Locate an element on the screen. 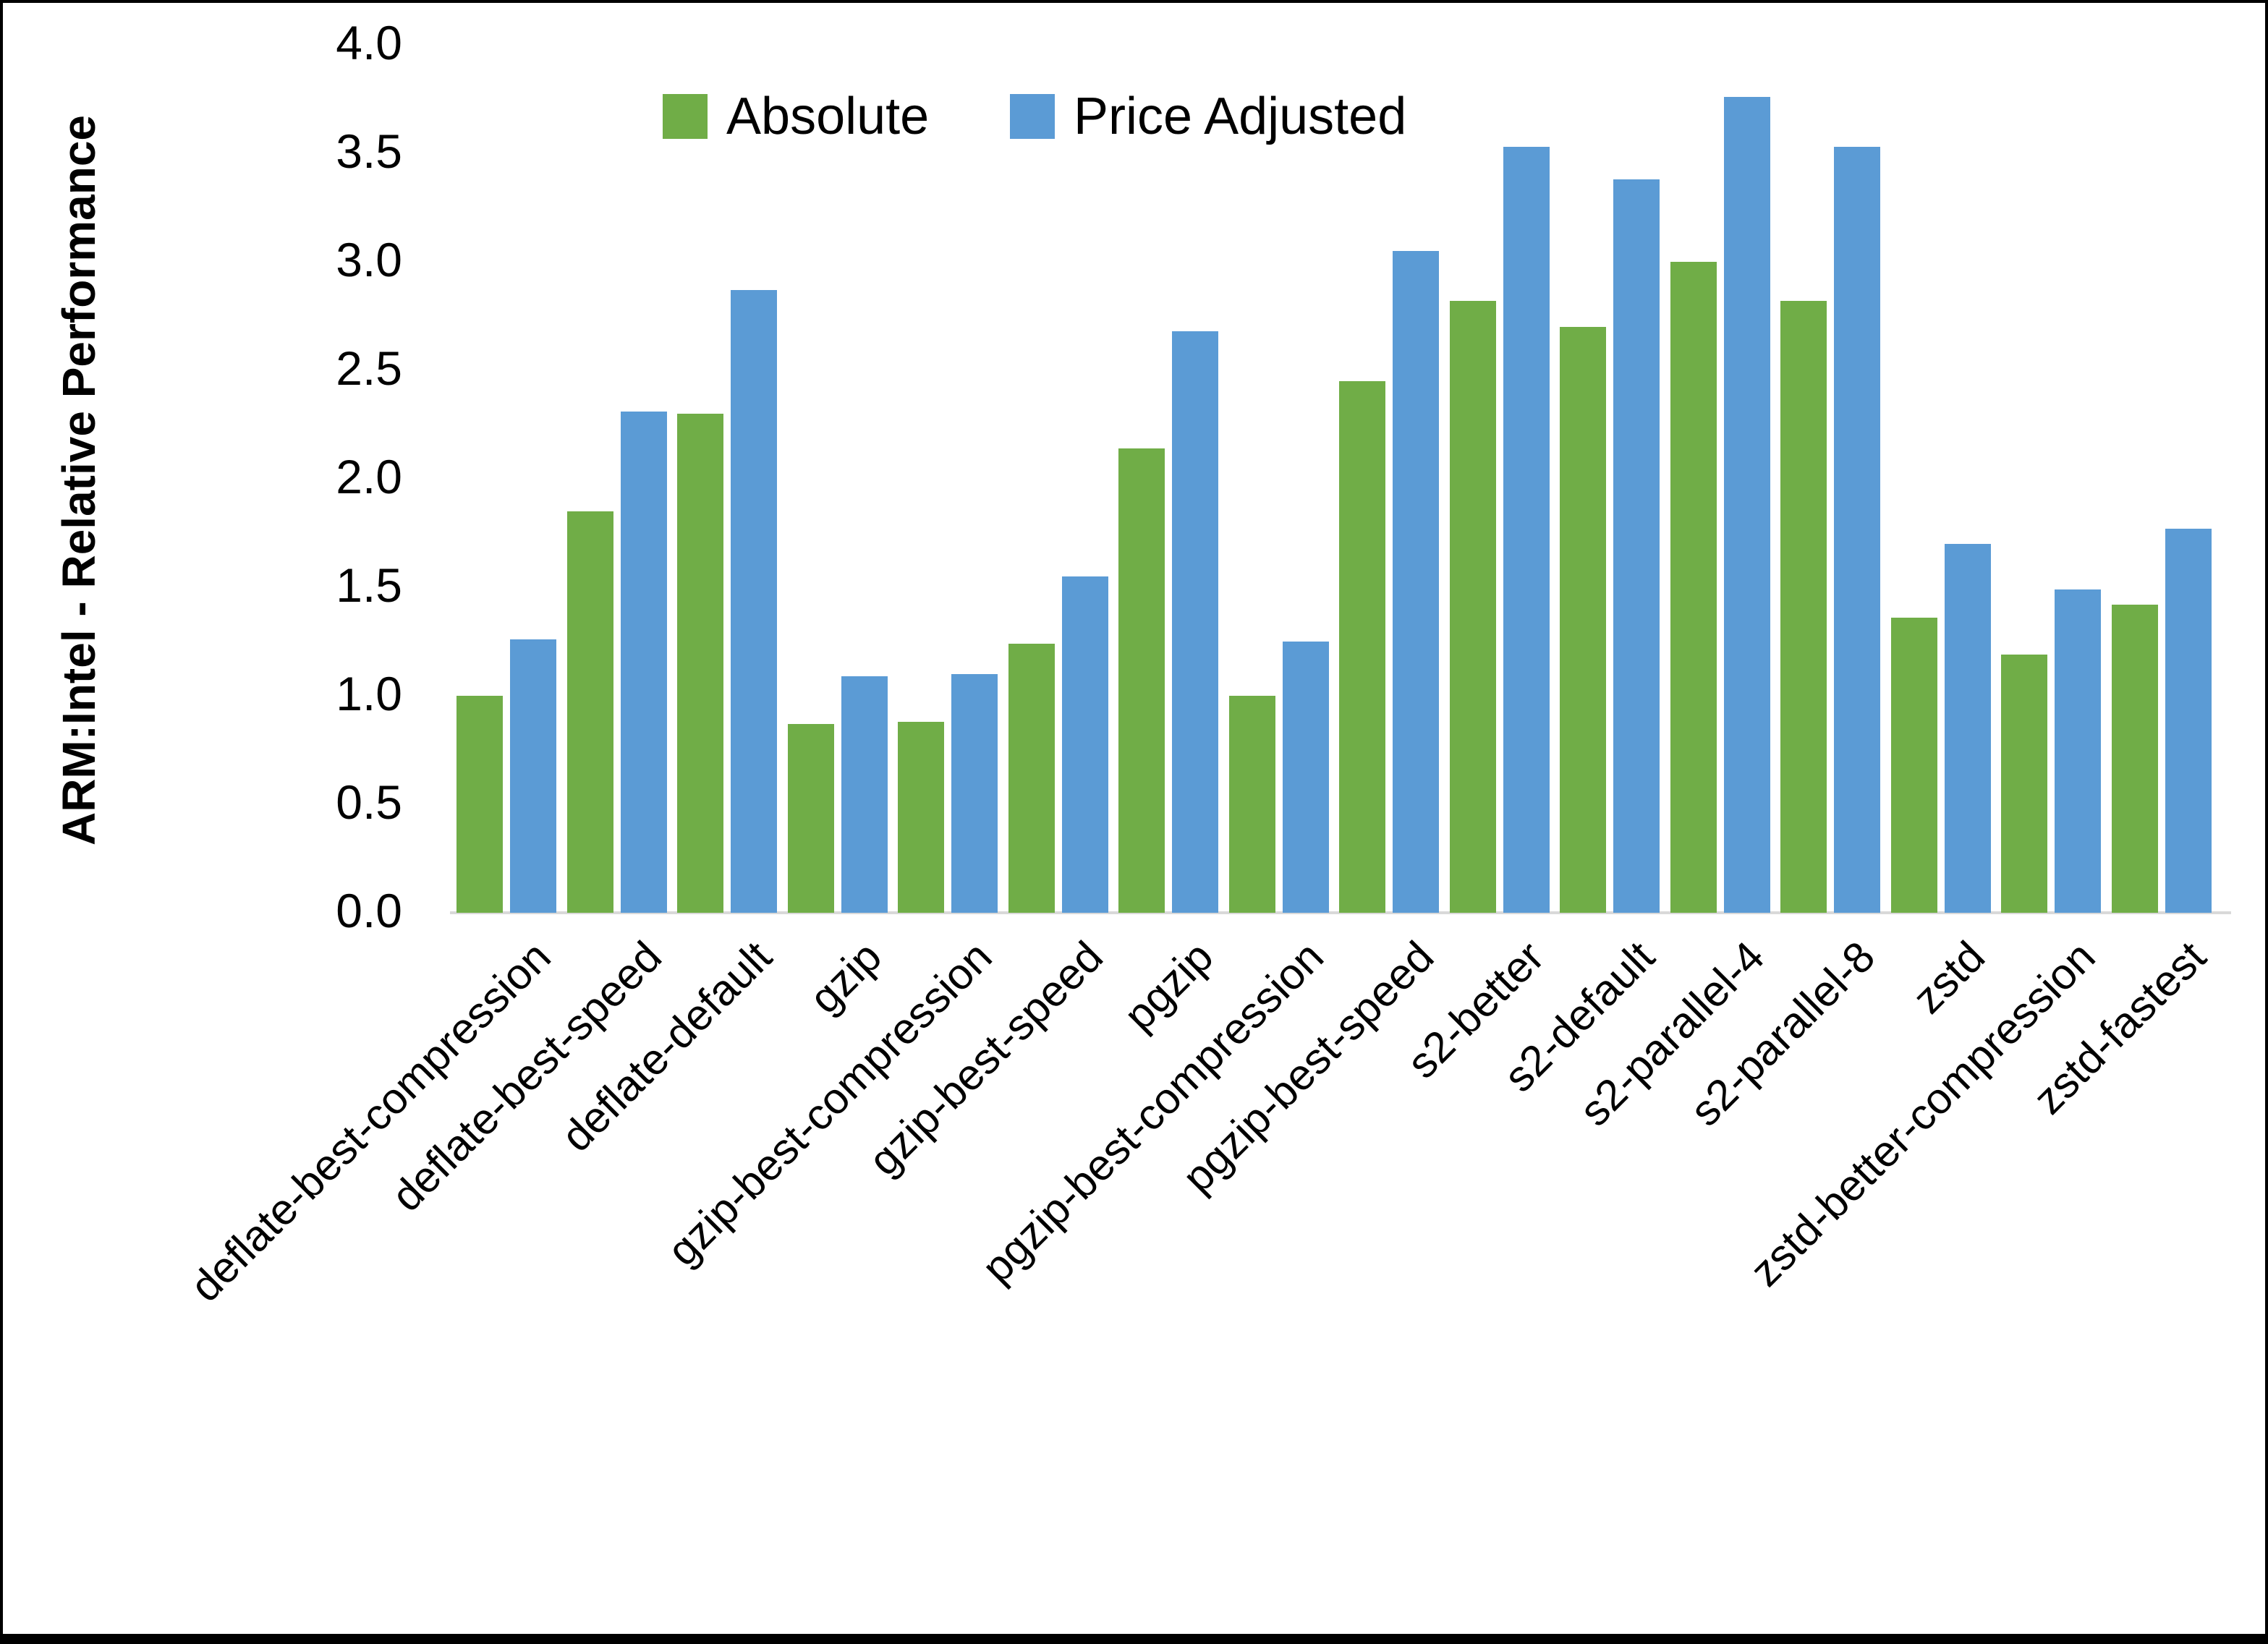 This screenshot has width=2268, height=1644. legend-label-absolute: Absolute is located at coordinates (828, 116).